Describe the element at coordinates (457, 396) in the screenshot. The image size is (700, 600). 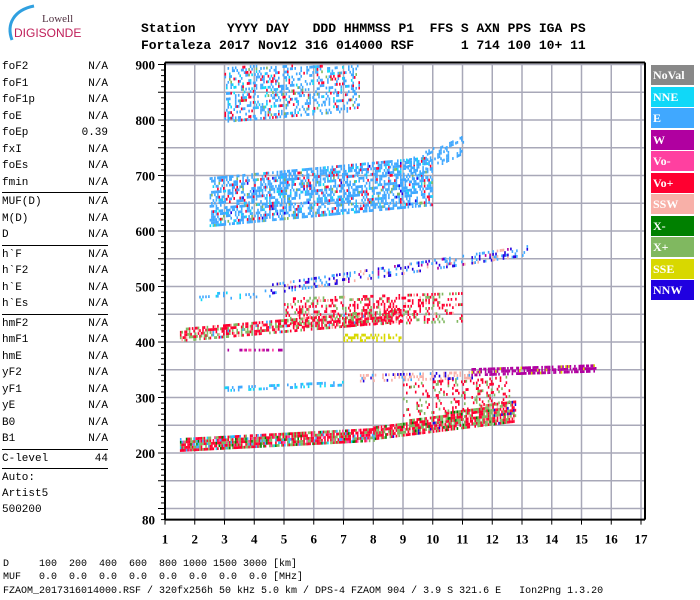
I see `trace` at that location.